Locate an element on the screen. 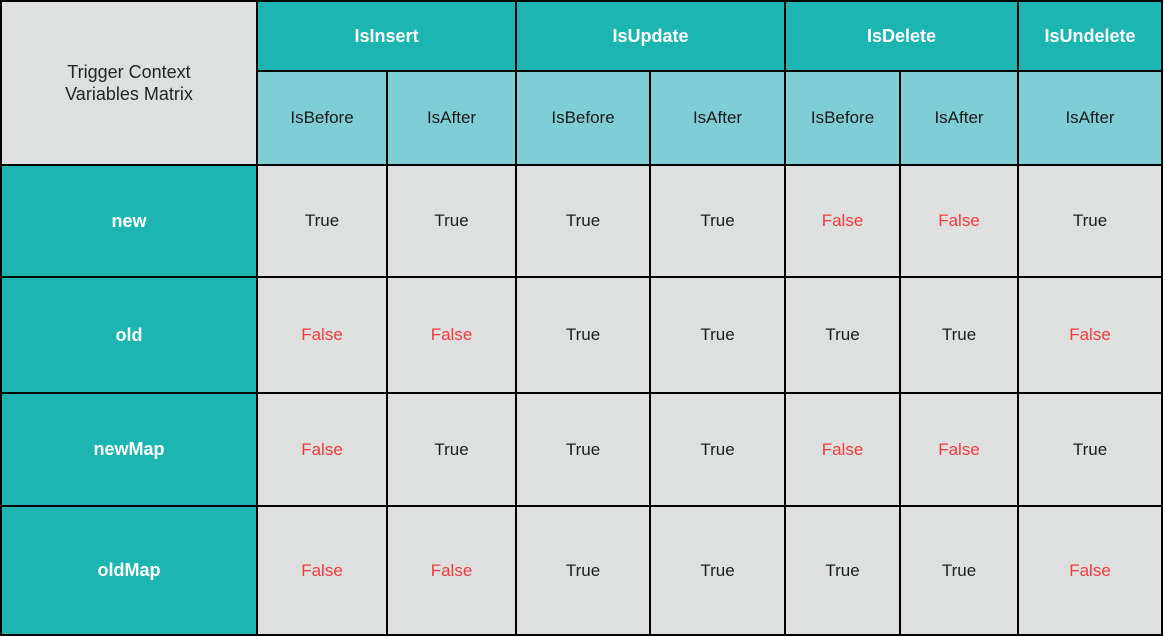 This screenshot has height=636, width=1165. subcol-isupdate-isbefore: IsBefore is located at coordinates (583, 118).